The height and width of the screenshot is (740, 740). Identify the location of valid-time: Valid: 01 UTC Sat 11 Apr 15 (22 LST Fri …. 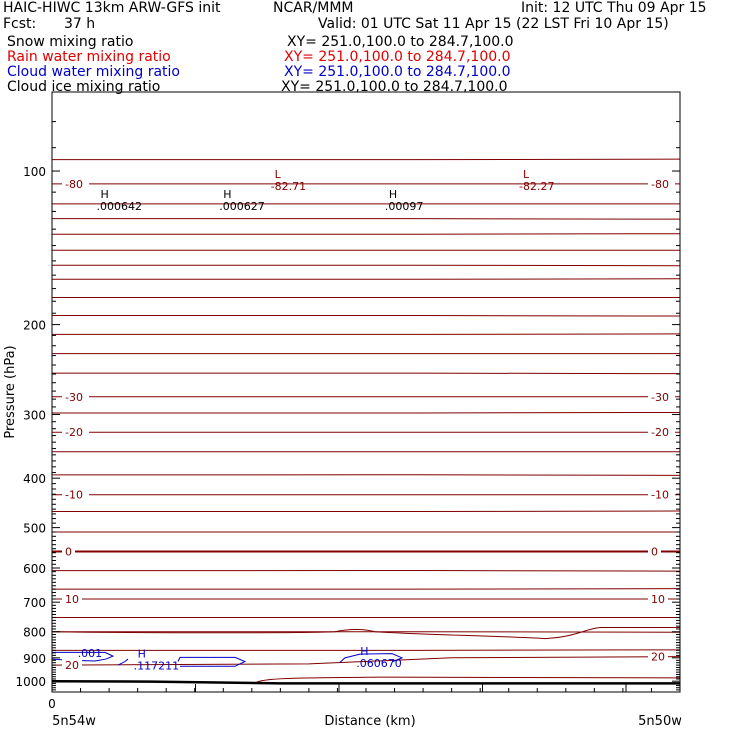
(493, 24).